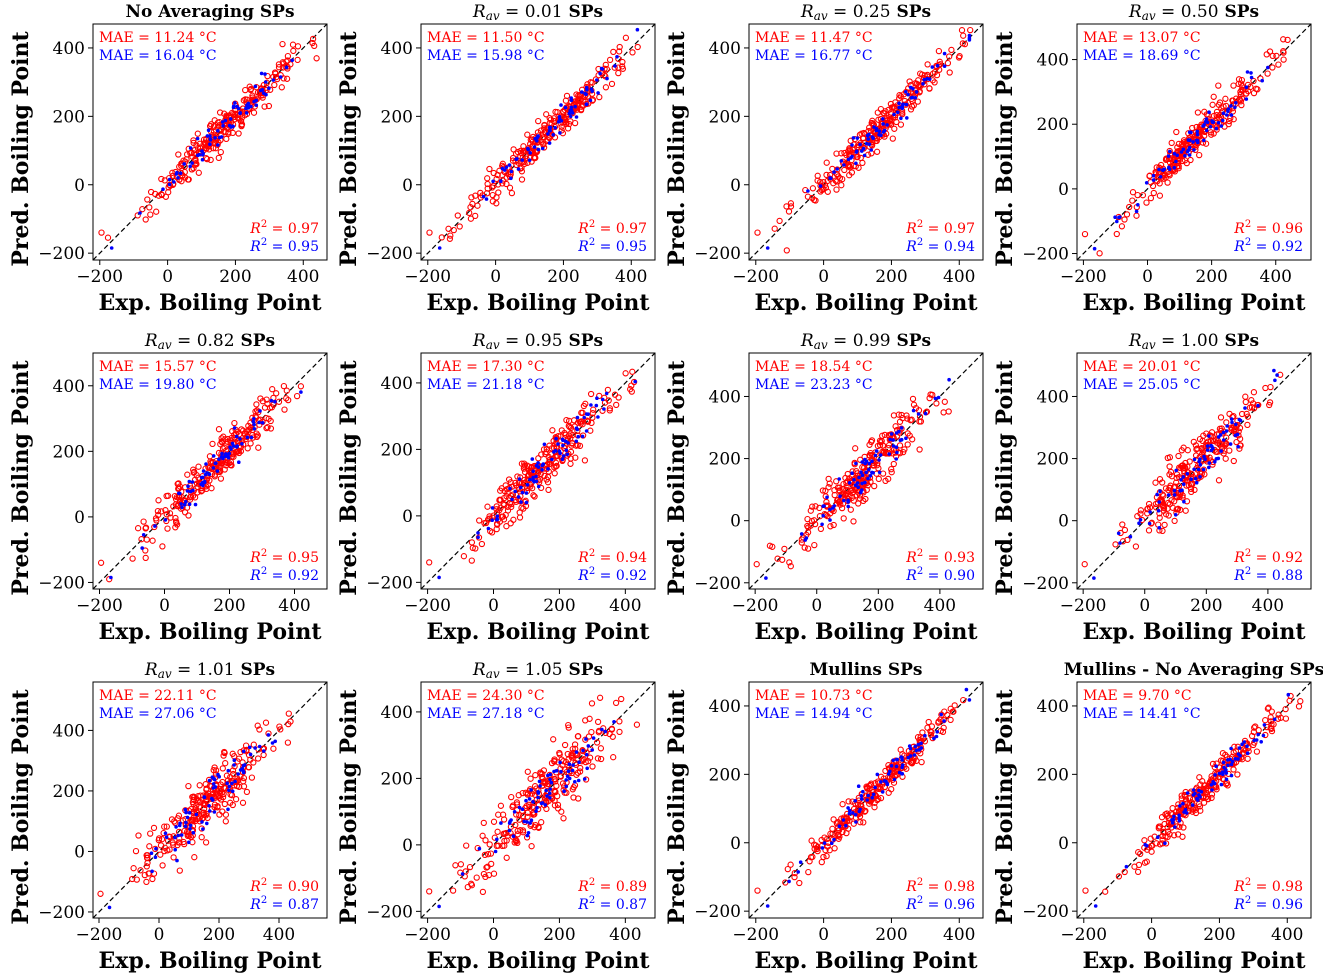 The width and height of the screenshot is (1323, 974). I want to click on panel-title: Rav = 1.05 SPs, so click(537, 670).